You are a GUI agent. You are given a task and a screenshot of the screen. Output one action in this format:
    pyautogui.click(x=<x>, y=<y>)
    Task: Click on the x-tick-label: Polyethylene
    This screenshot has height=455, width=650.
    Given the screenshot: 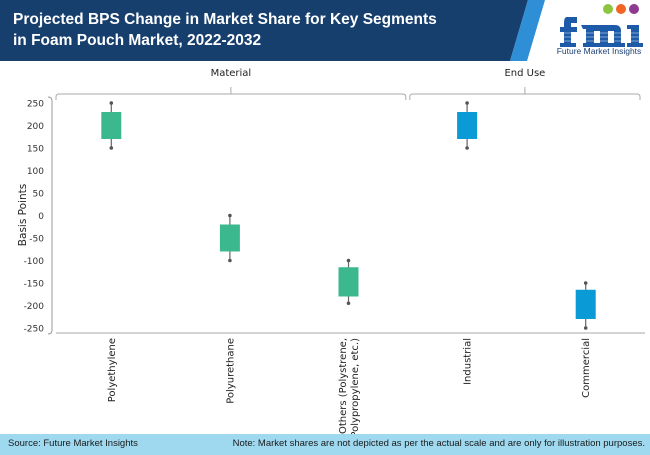 What is the action you would take?
    pyautogui.click(x=112, y=370)
    